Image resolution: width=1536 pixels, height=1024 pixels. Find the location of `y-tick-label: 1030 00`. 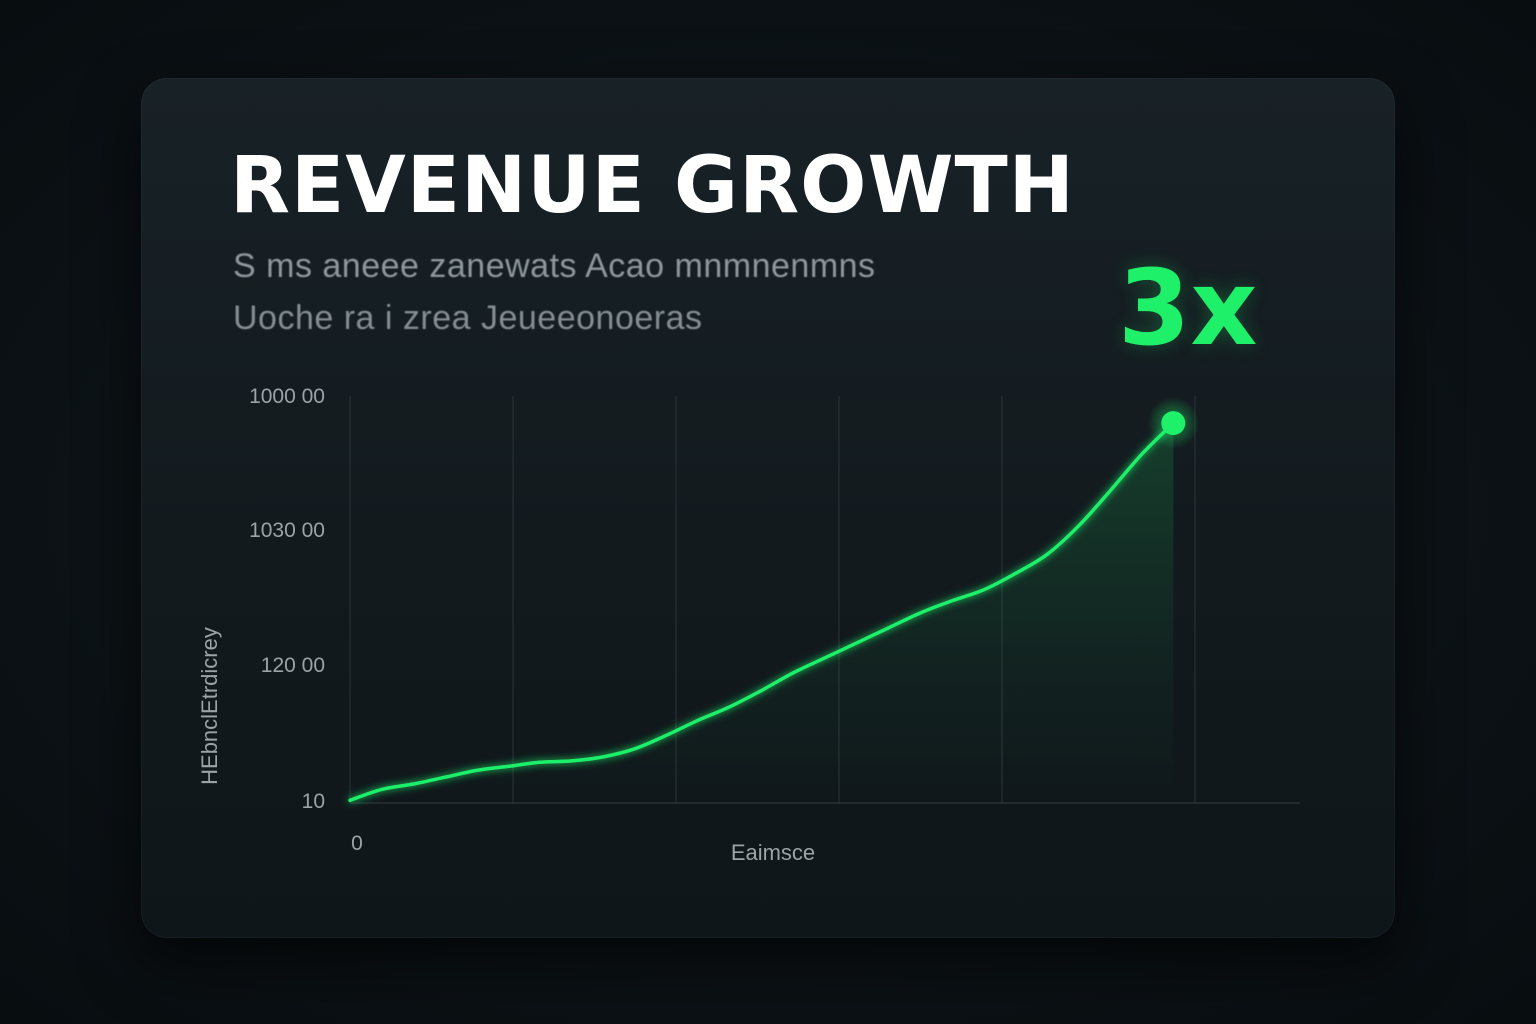

y-tick-label: 1030 00 is located at coordinates (287, 530).